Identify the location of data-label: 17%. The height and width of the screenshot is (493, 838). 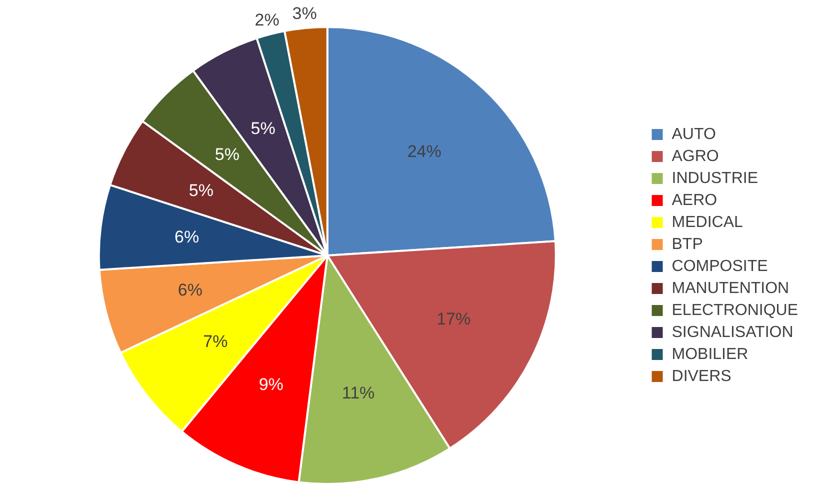
(453, 319).